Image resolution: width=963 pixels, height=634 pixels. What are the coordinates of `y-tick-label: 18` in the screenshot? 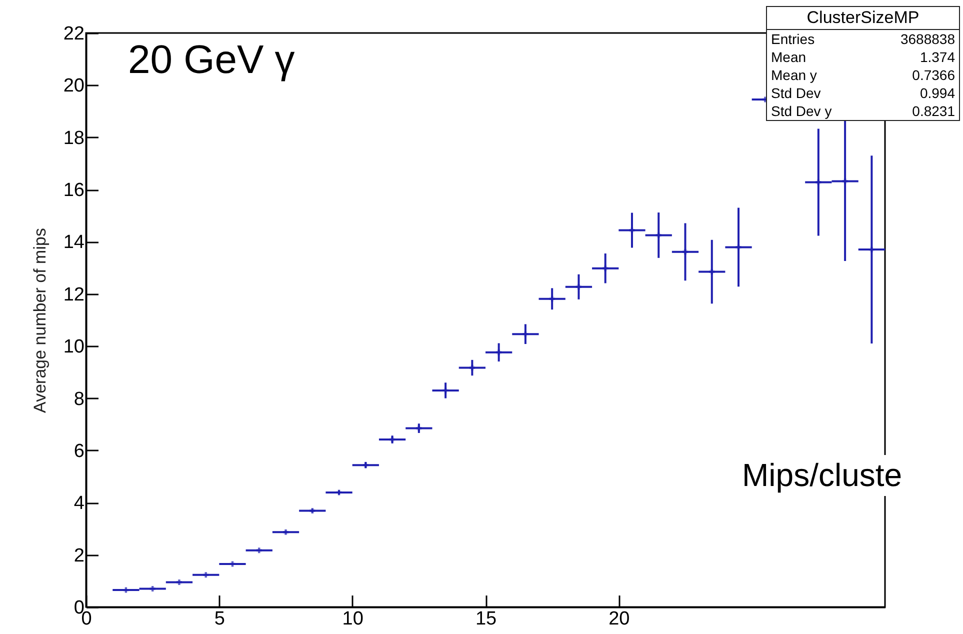 It's located at (73, 138).